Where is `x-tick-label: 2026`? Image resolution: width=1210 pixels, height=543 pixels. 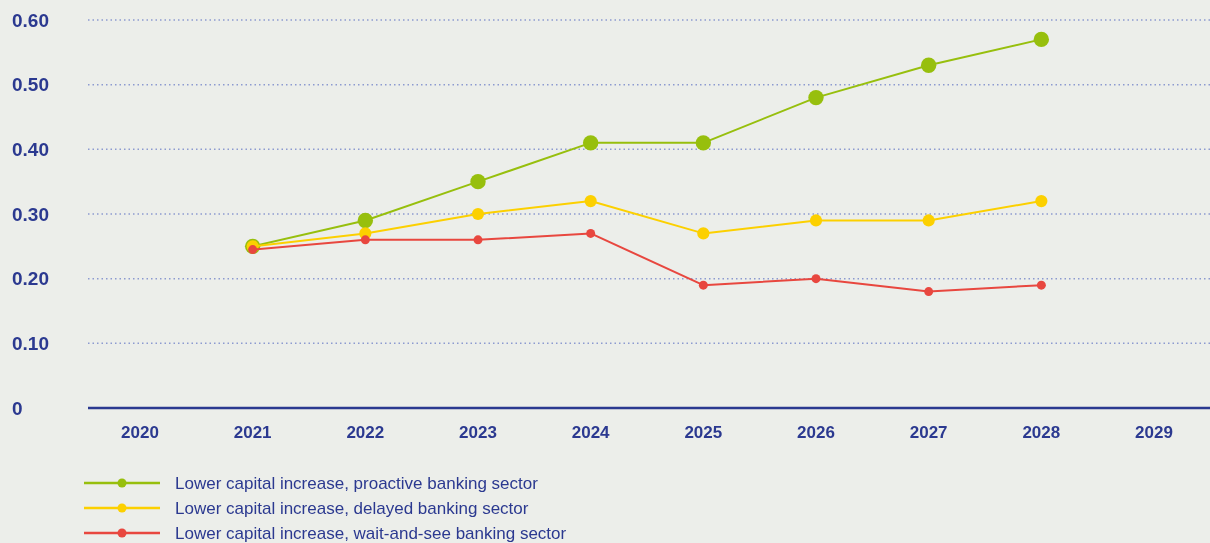 x-tick-label: 2026 is located at coordinates (816, 432).